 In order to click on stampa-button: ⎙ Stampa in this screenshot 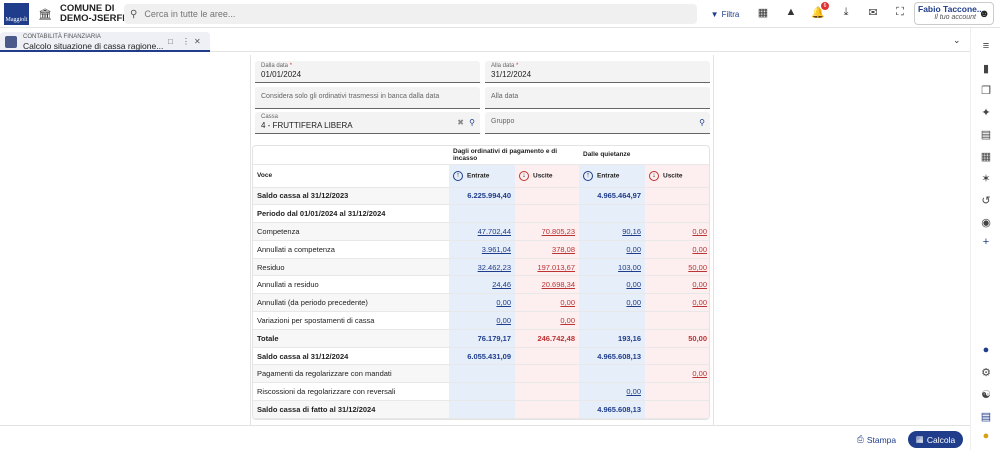, I will do `click(877, 439)`.